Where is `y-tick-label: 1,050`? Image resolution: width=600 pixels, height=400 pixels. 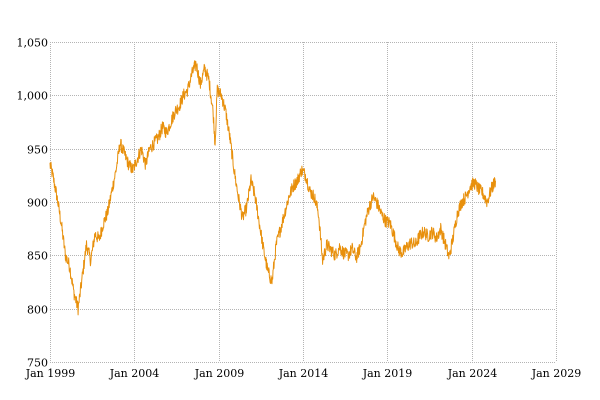
y-tick-label: 1,050 is located at coordinates (33, 43).